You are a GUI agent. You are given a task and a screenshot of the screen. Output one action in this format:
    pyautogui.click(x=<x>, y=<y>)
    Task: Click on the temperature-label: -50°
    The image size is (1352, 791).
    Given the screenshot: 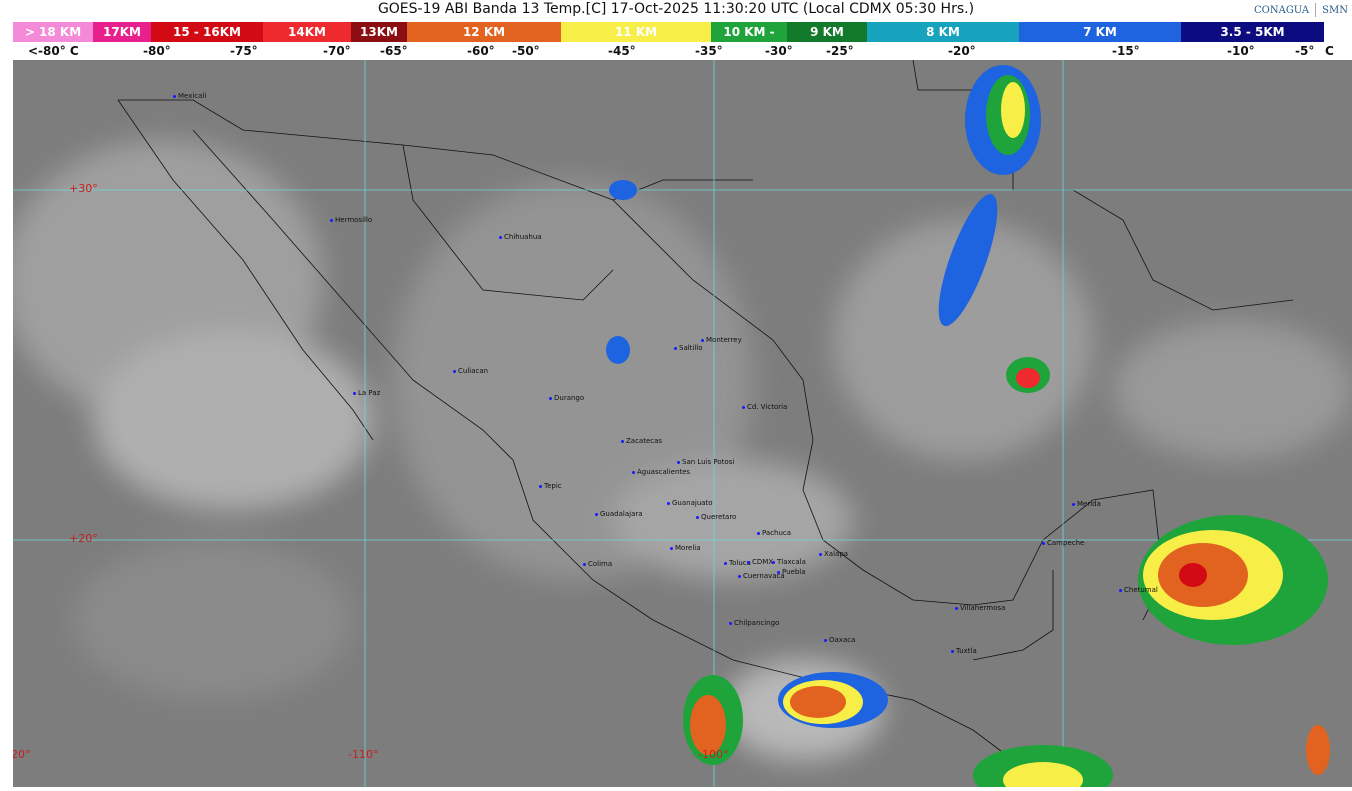 What is the action you would take?
    pyautogui.click(x=526, y=51)
    